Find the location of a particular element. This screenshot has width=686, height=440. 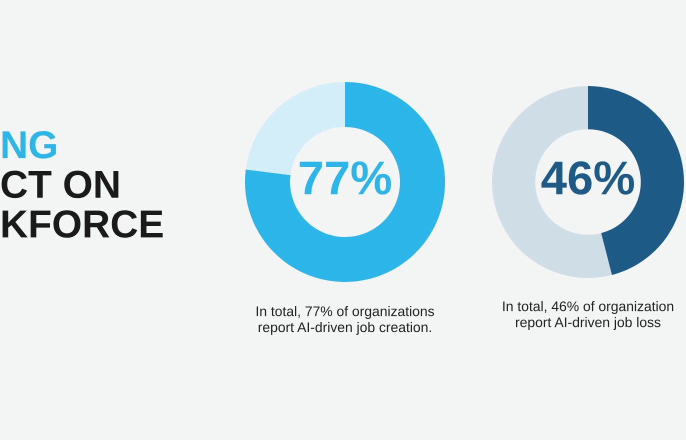

donut-slice is located at coordinates (345, 182).